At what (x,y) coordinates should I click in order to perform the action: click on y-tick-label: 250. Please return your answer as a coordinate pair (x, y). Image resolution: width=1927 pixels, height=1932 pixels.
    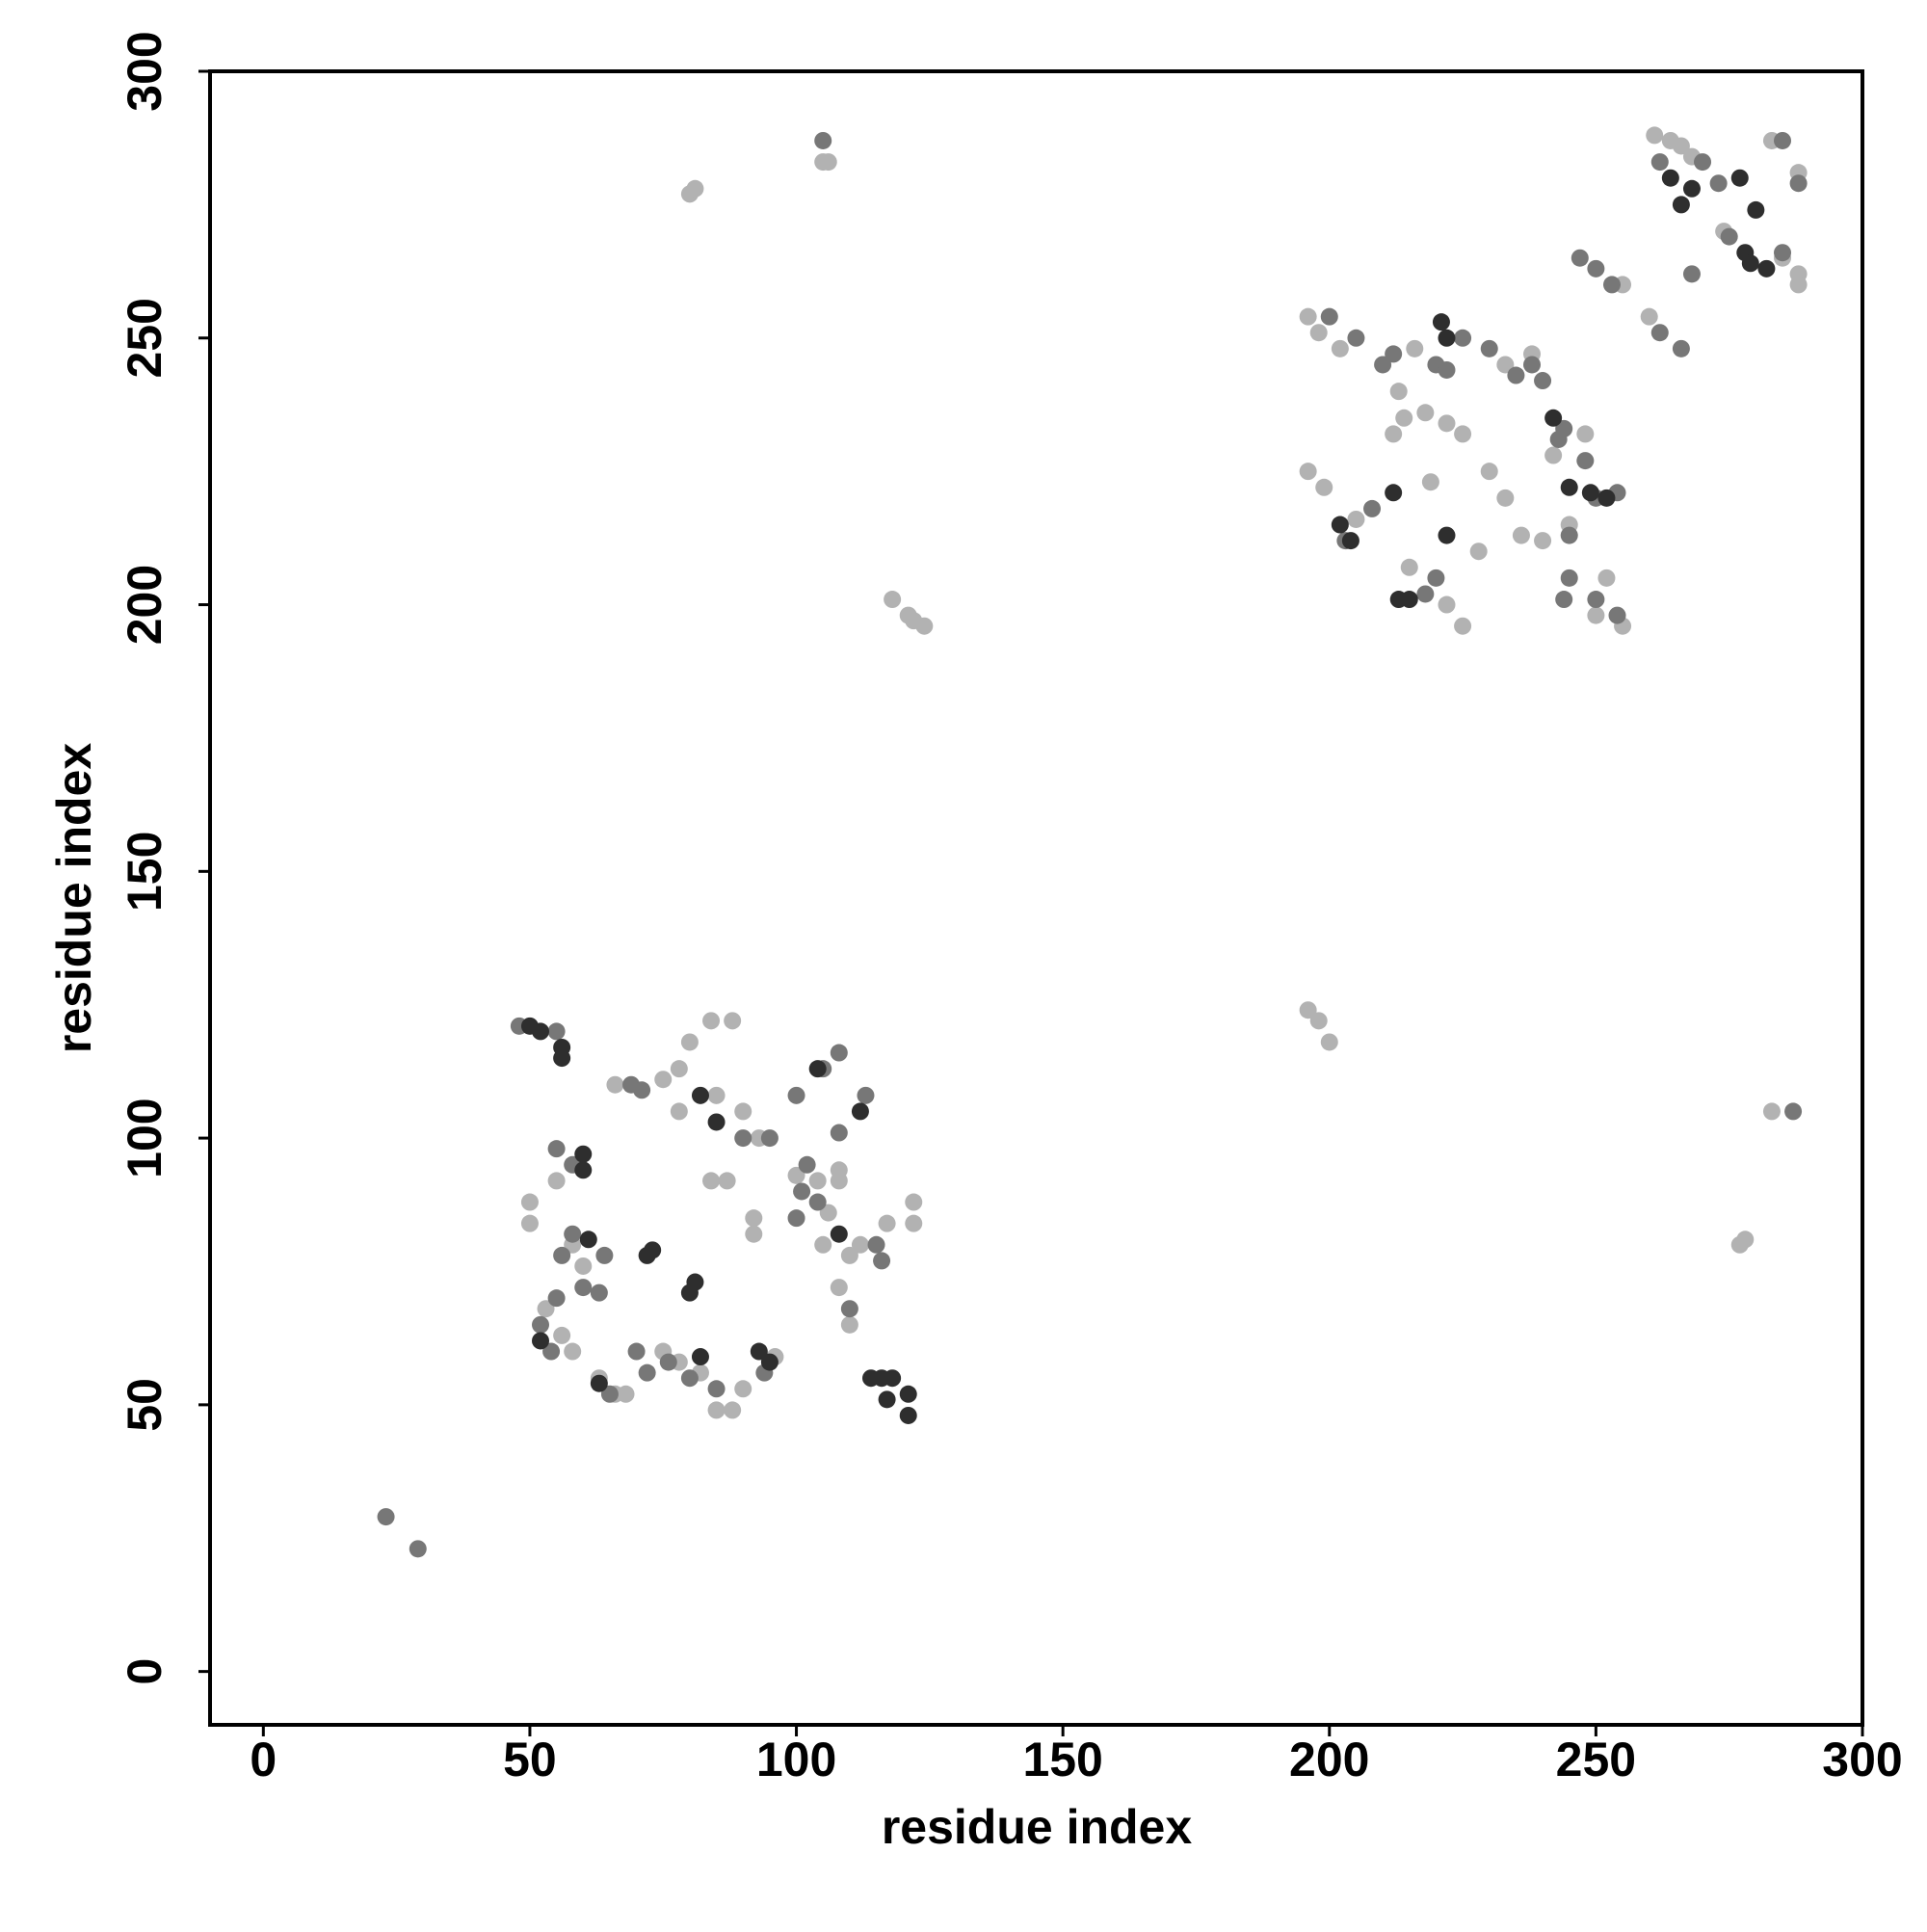
    Looking at the image, I should click on (145, 338).